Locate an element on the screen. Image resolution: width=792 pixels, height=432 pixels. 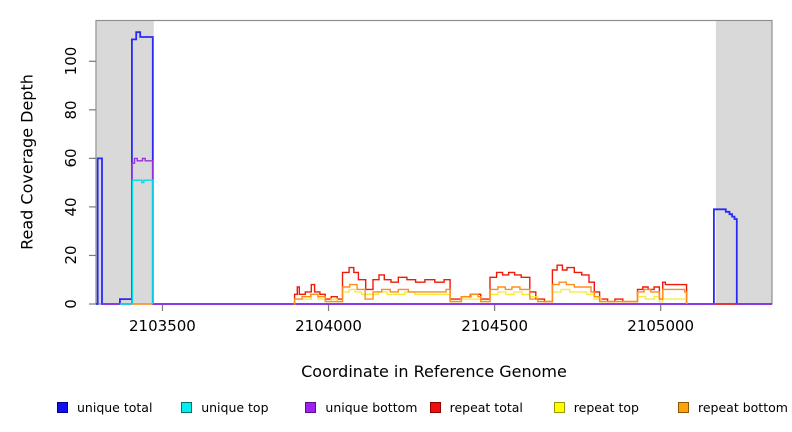
series-line-unique-top is located at coordinates (136, 242).